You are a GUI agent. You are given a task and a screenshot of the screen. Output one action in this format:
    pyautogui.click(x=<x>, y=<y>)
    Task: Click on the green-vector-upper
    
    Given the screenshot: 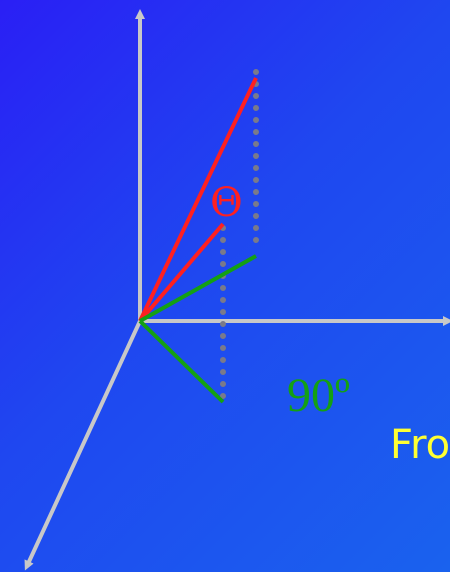 What is the action you would take?
    pyautogui.click(x=198, y=288)
    